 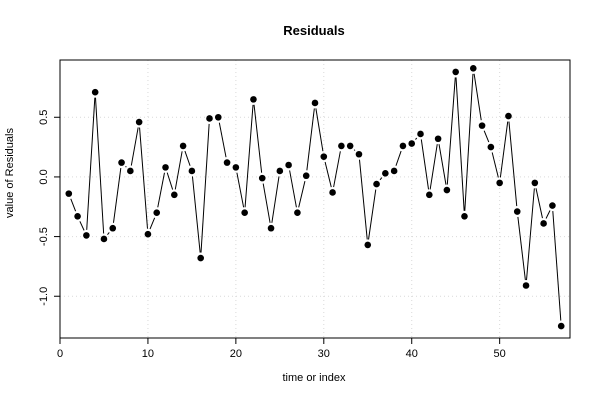 I want to click on y-tick-label: 0.5, so click(x=44, y=117).